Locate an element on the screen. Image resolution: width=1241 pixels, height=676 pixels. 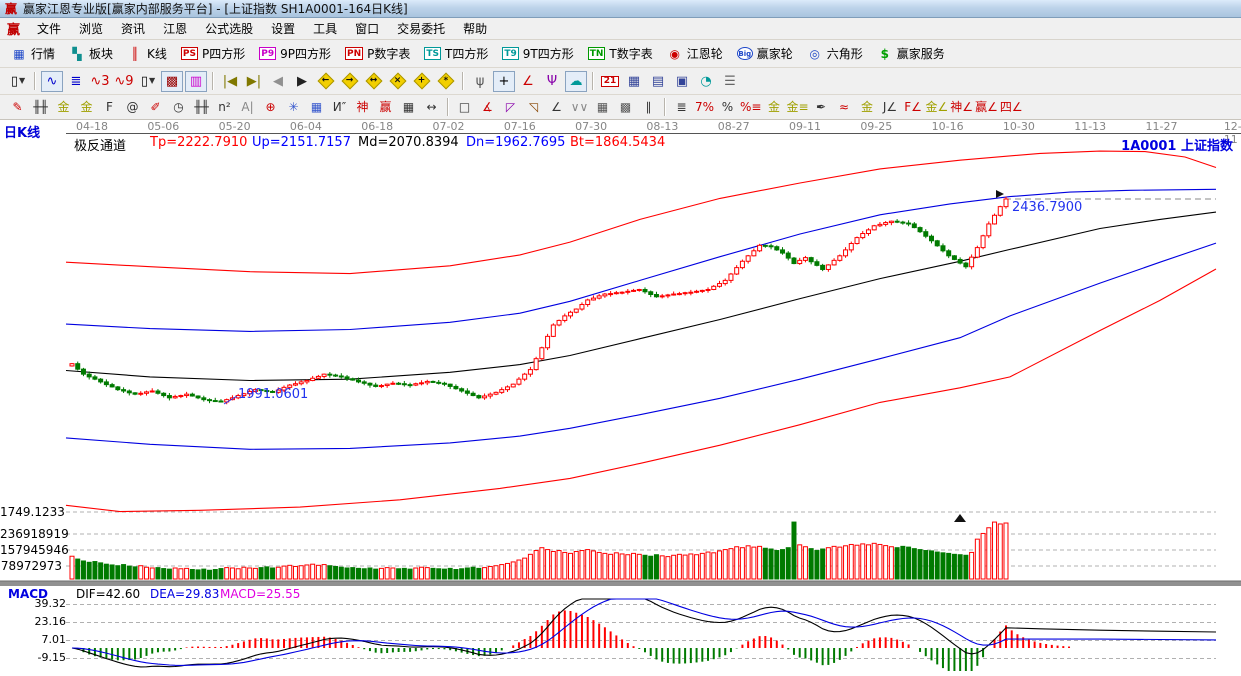
draw-wave-channel-icon: ≈ is located at coordinates (844, 107).